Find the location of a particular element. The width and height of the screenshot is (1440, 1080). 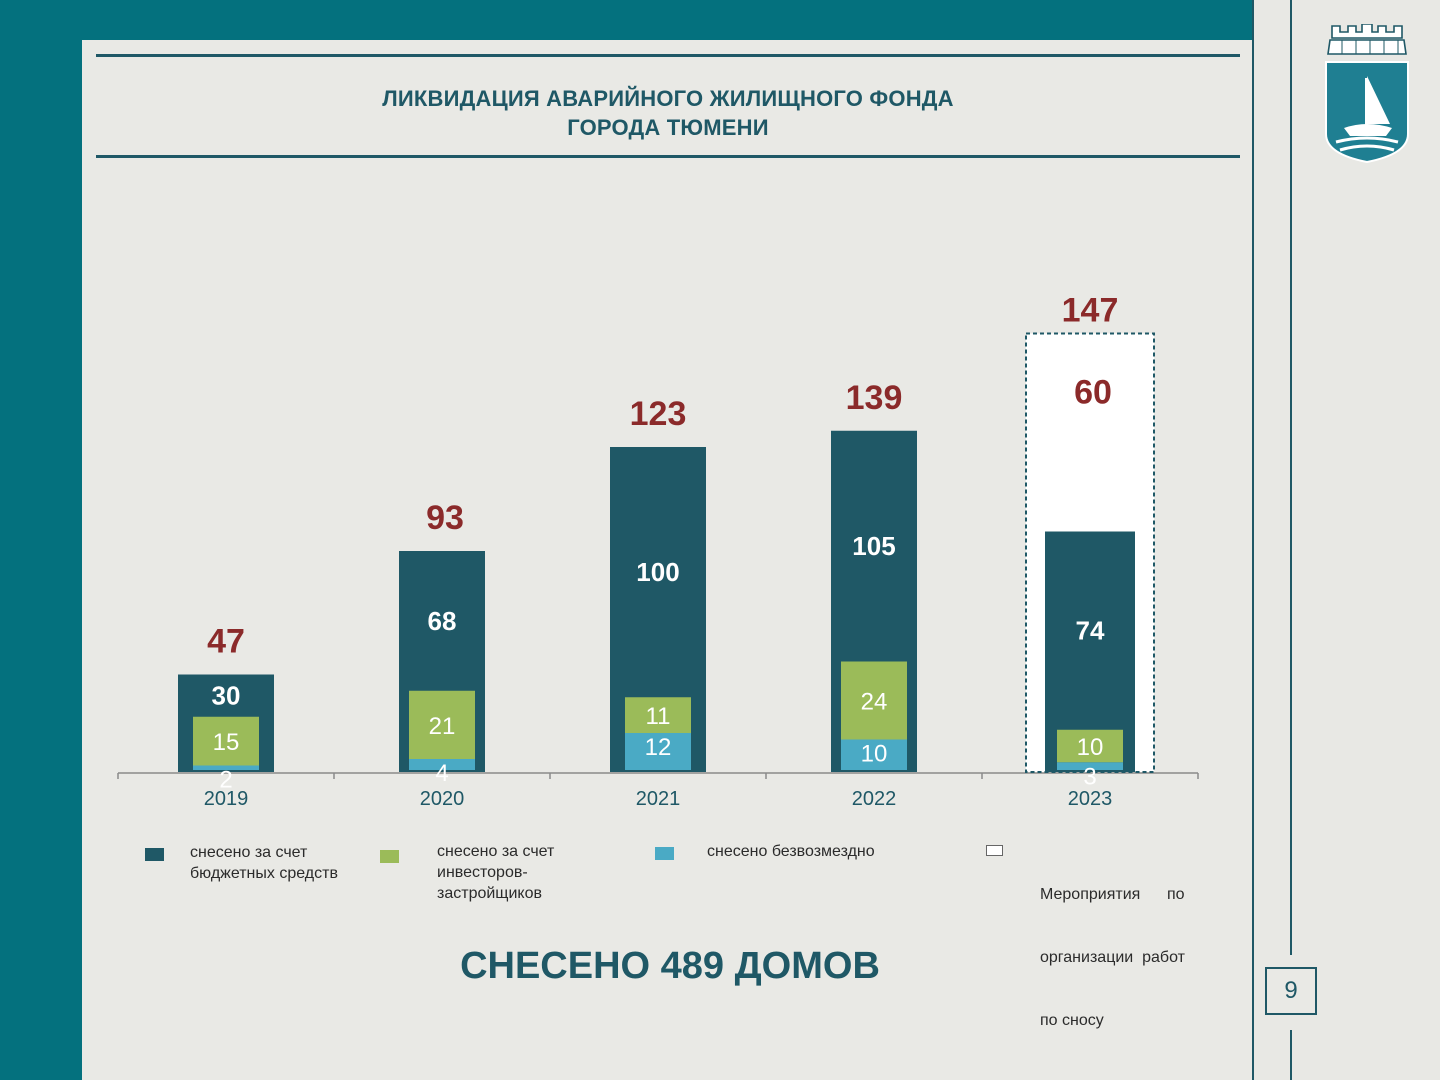

legend-swatch-planned is located at coordinates (994, 850).